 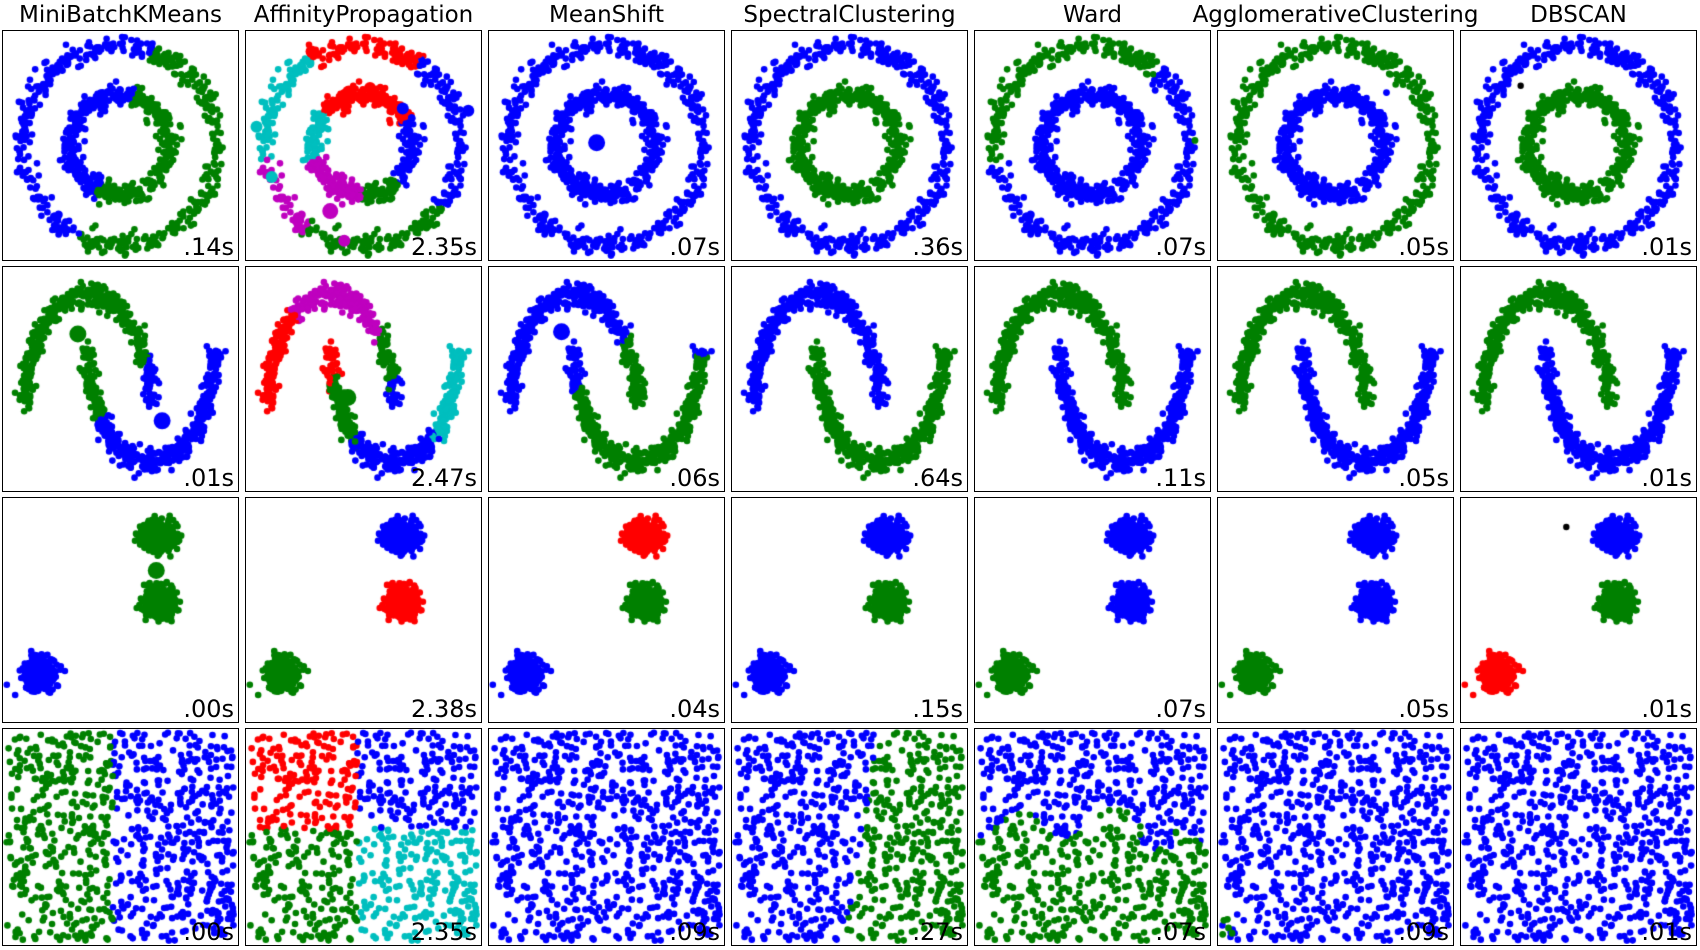 I want to click on timing-label: .36s, so click(x=937, y=247).